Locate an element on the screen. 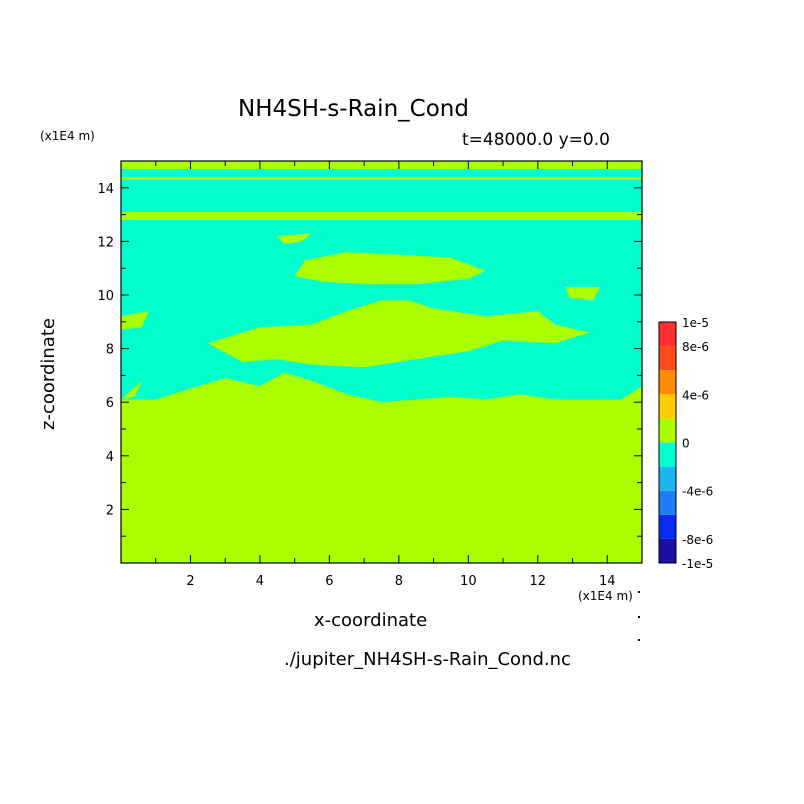 Image resolution: width=804 pixels, height=804 pixels. x-tick-label: 14 is located at coordinates (607, 581).